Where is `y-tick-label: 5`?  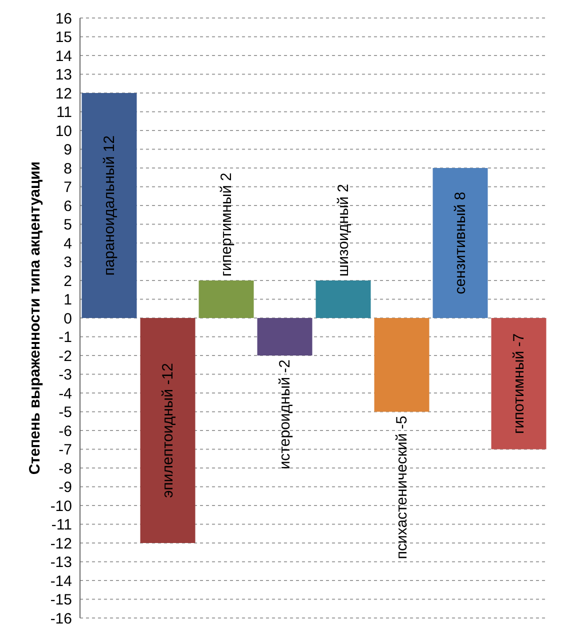
y-tick-label: 5 is located at coordinates (68, 225).